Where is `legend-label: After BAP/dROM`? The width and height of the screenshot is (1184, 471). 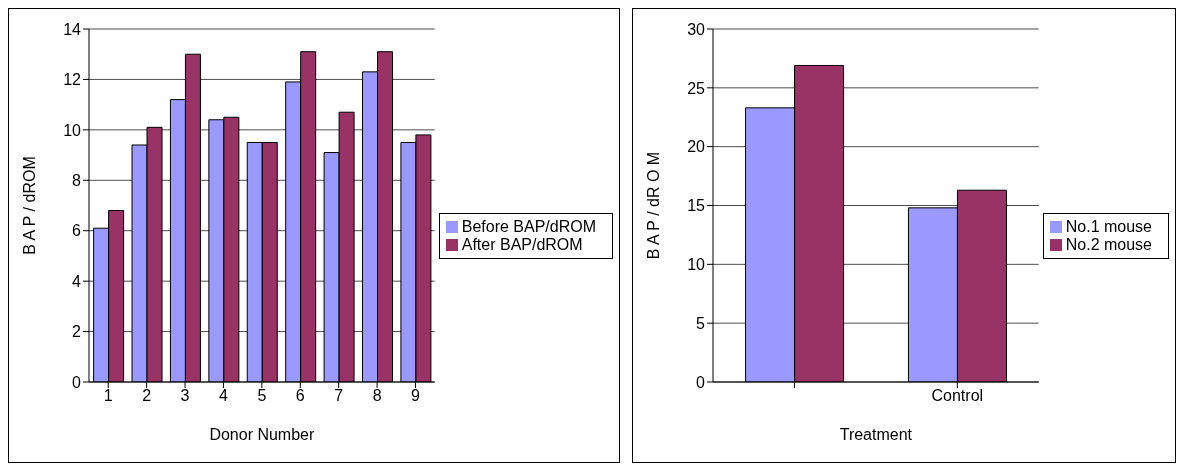
legend-label: After BAP/dROM is located at coordinates (522, 244).